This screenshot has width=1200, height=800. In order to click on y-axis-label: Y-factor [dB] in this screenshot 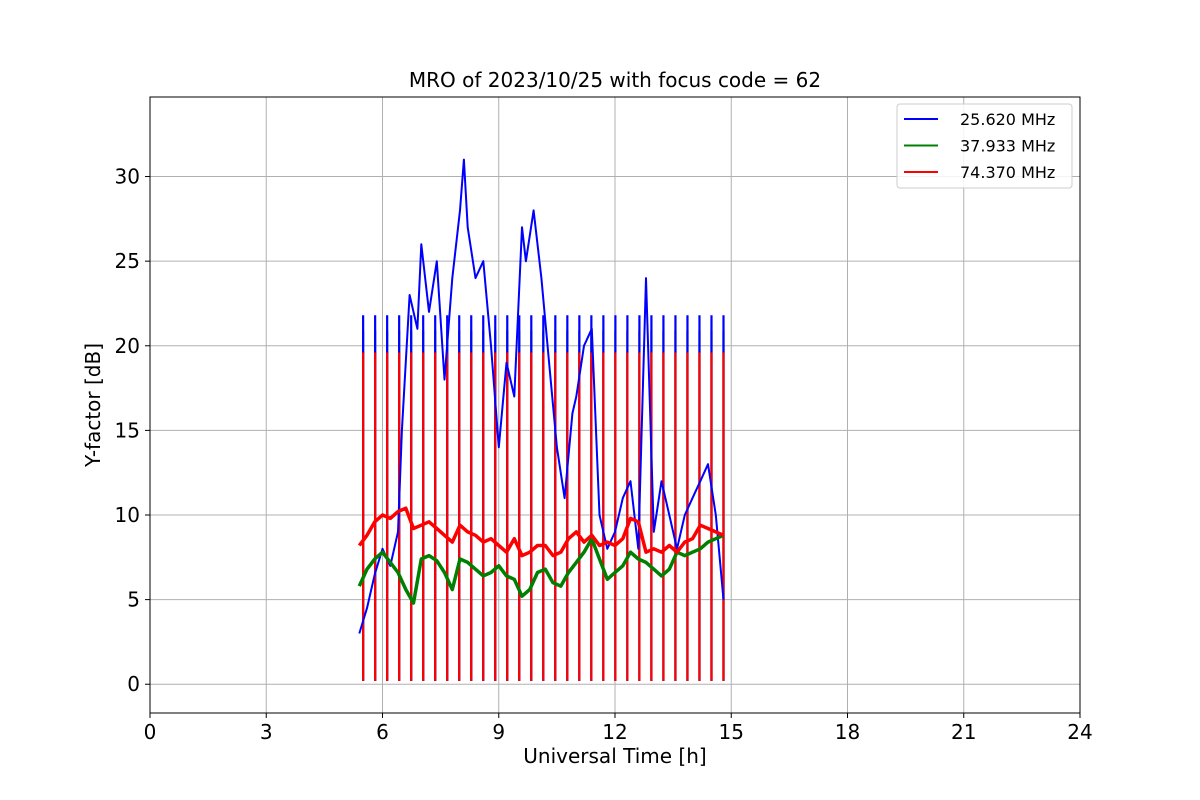, I will do `click(93, 405)`.